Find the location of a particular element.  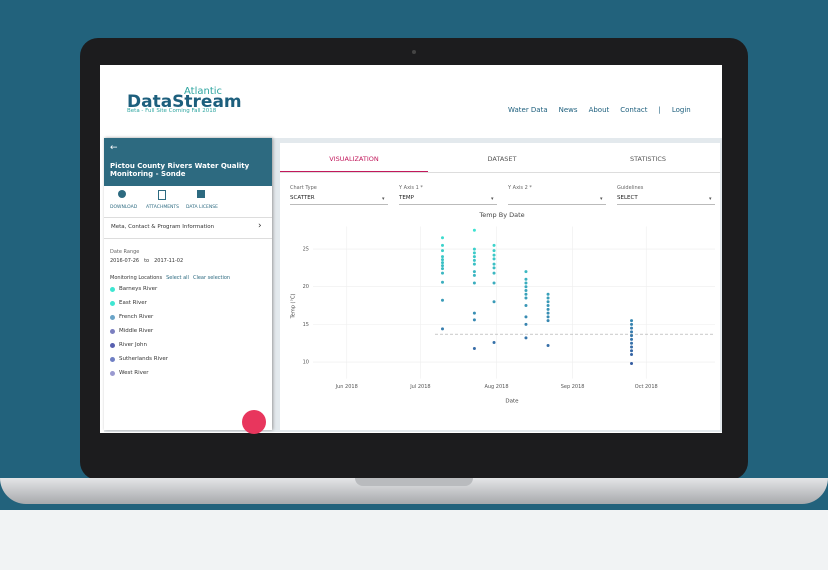

action: DOWNLOAD is located at coordinates (124, 207).